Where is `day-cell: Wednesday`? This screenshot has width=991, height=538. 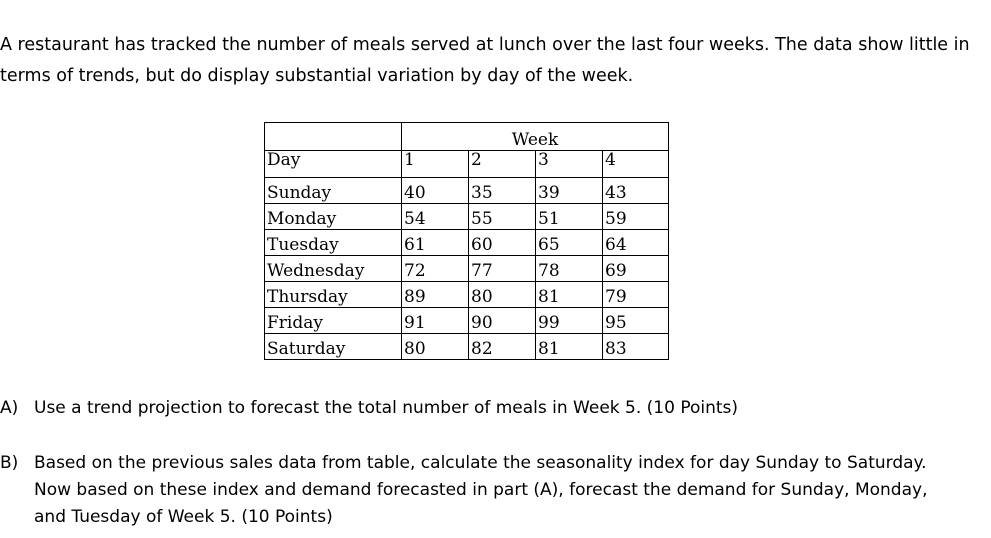 day-cell: Wednesday is located at coordinates (333, 268).